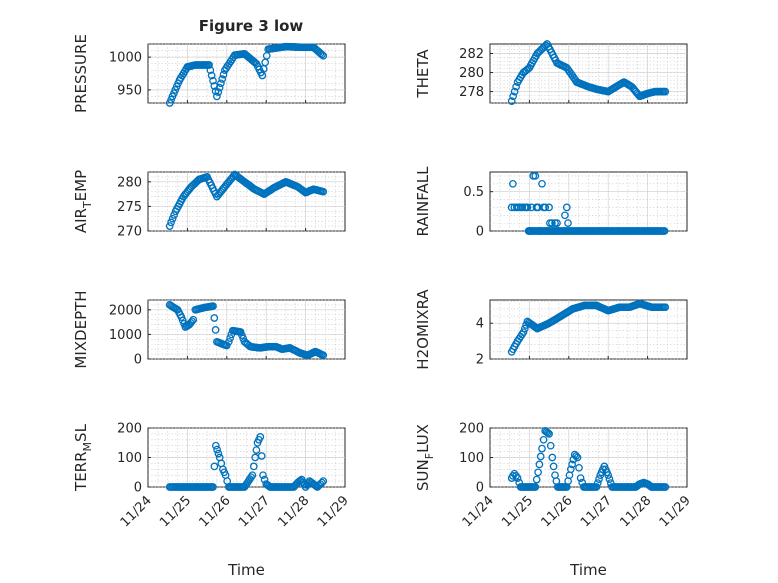  Describe the element at coordinates (129, 232) in the screenshot. I see `y-tick-label: 270` at that location.